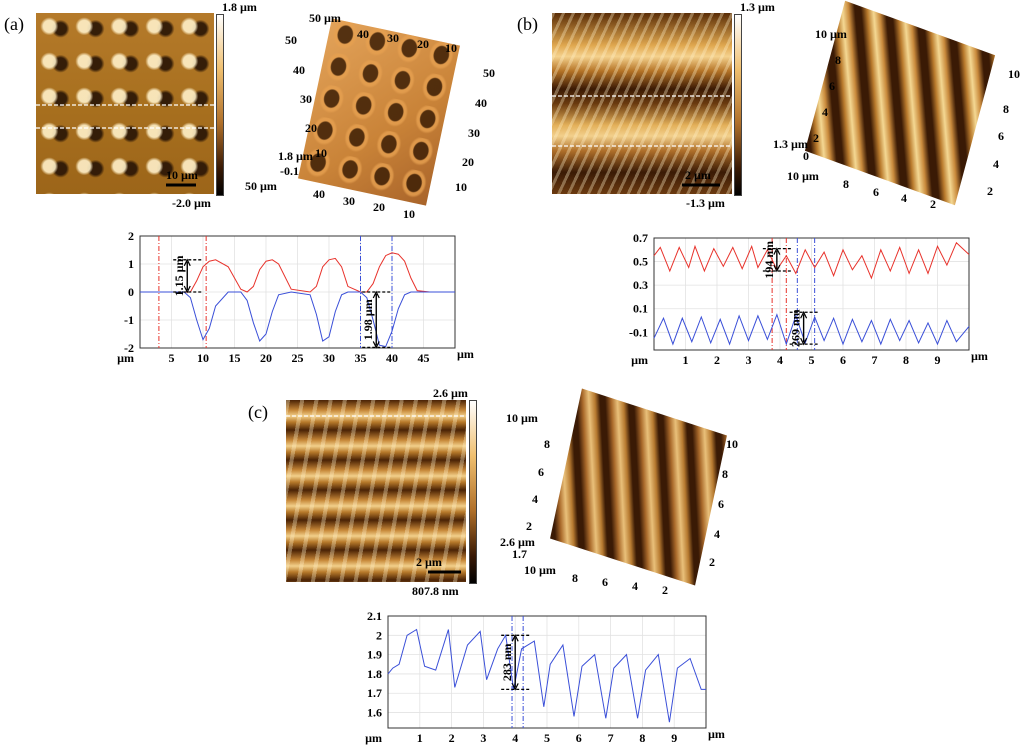 Image resolution: width=1024 pixels, height=746 pixels. I want to click on chart-c-x-unit-left: µm, so click(373, 738).